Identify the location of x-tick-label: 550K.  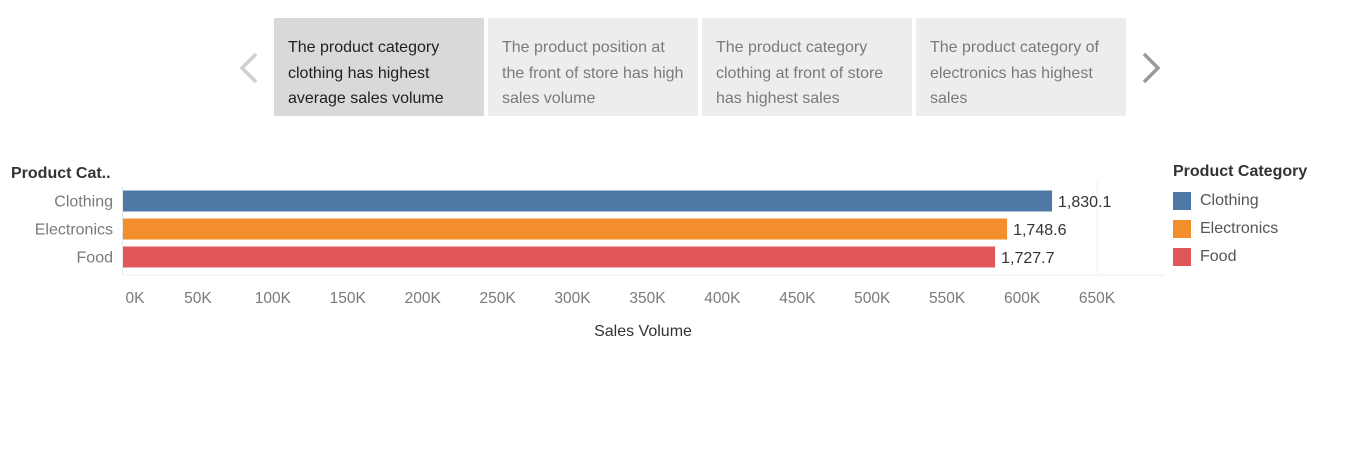
(947, 298).